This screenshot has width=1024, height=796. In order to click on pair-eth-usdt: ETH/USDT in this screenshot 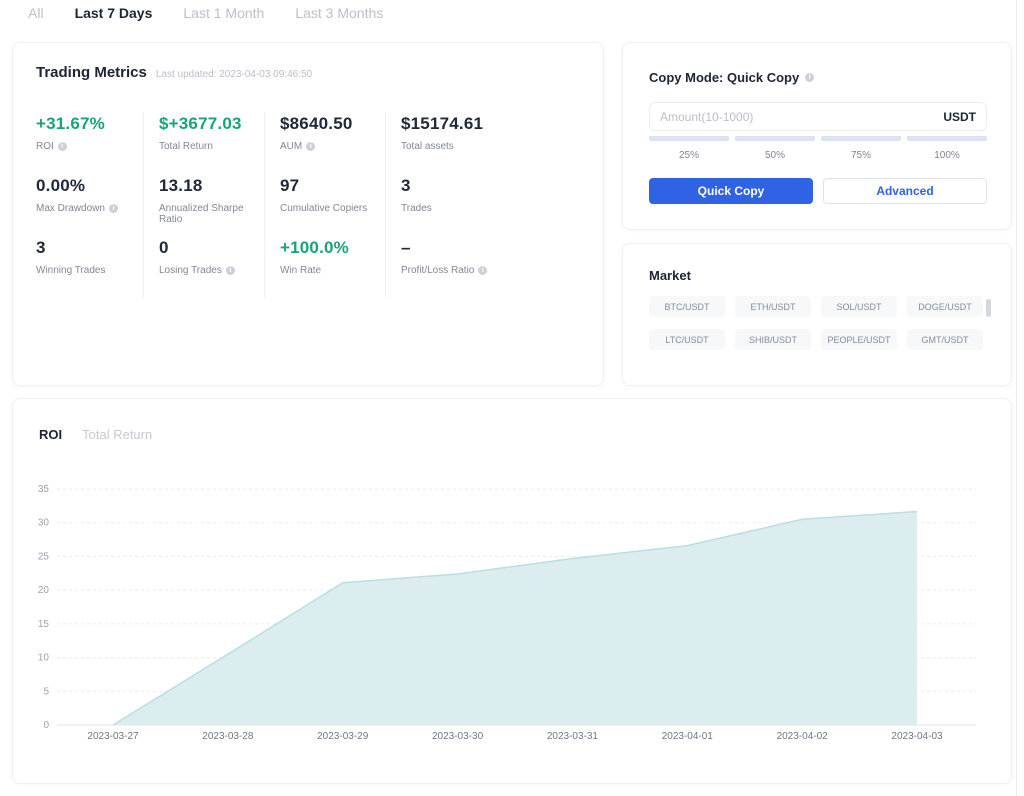, I will do `click(773, 306)`.